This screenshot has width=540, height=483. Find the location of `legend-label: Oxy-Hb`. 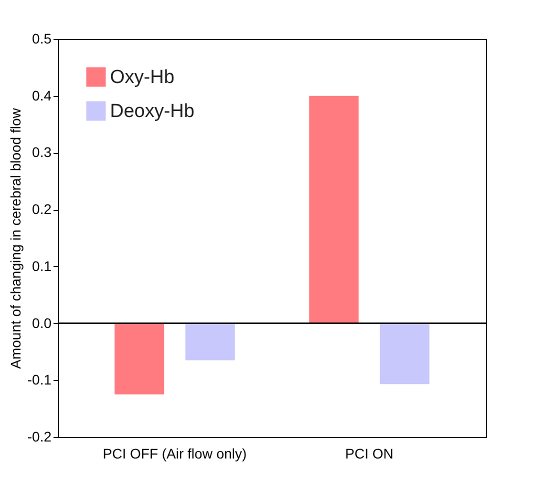

legend-label: Oxy-Hb is located at coordinates (142, 77).